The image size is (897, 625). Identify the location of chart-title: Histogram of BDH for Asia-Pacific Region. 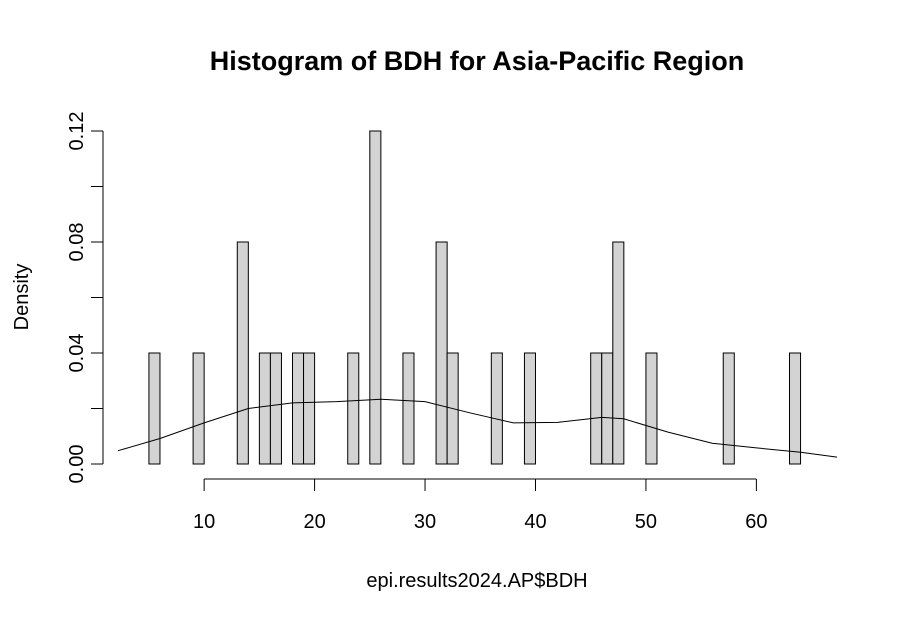
(477, 61).